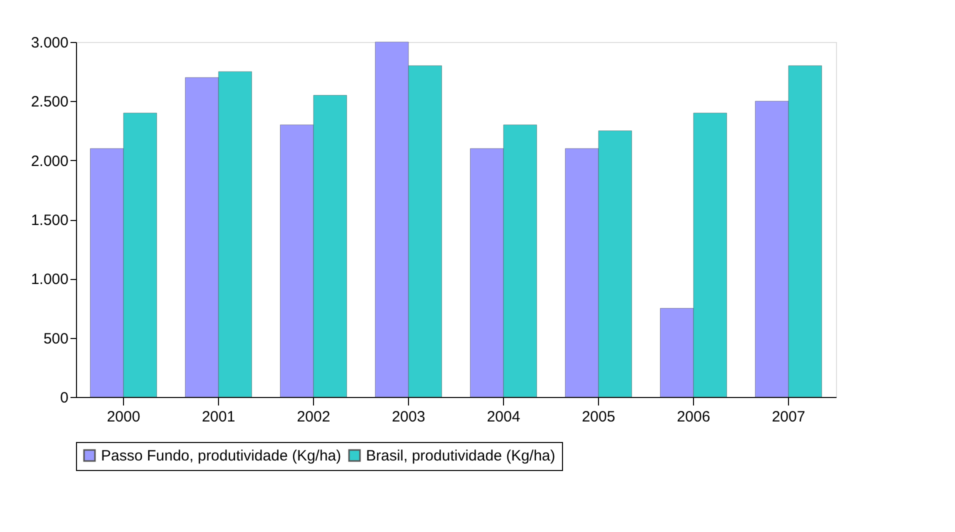  What do you see at coordinates (123, 417) in the screenshot?
I see `x-tick-label: 2000` at bounding box center [123, 417].